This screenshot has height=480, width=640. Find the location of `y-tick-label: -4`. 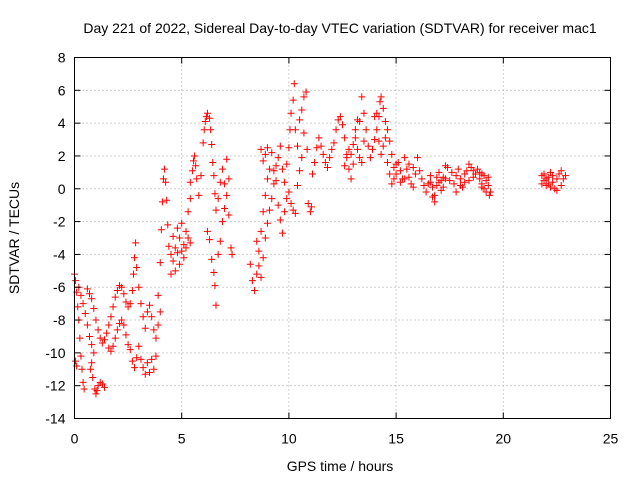

y-tick-label: -4 is located at coordinates (59, 254).